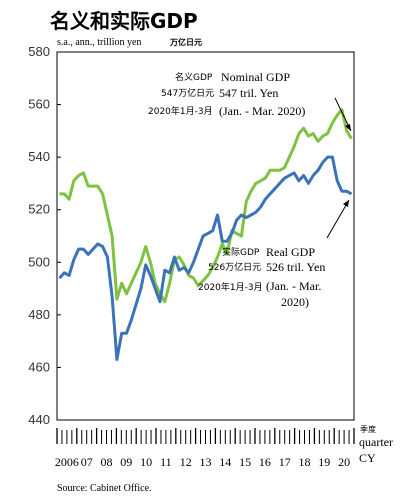  Describe the element at coordinates (39, 261) in the screenshot. I see `y-tick-label: 500` at that location.